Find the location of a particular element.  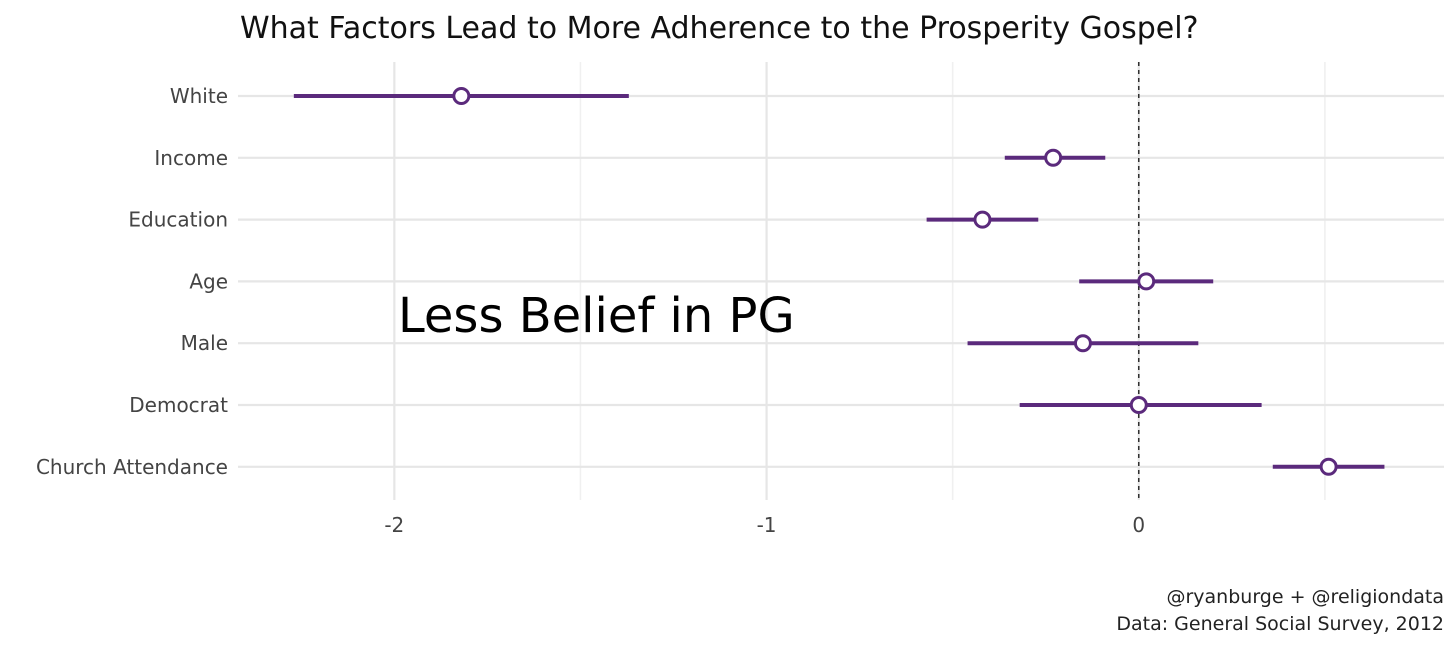

x-tick-label: -2 is located at coordinates (394, 525).